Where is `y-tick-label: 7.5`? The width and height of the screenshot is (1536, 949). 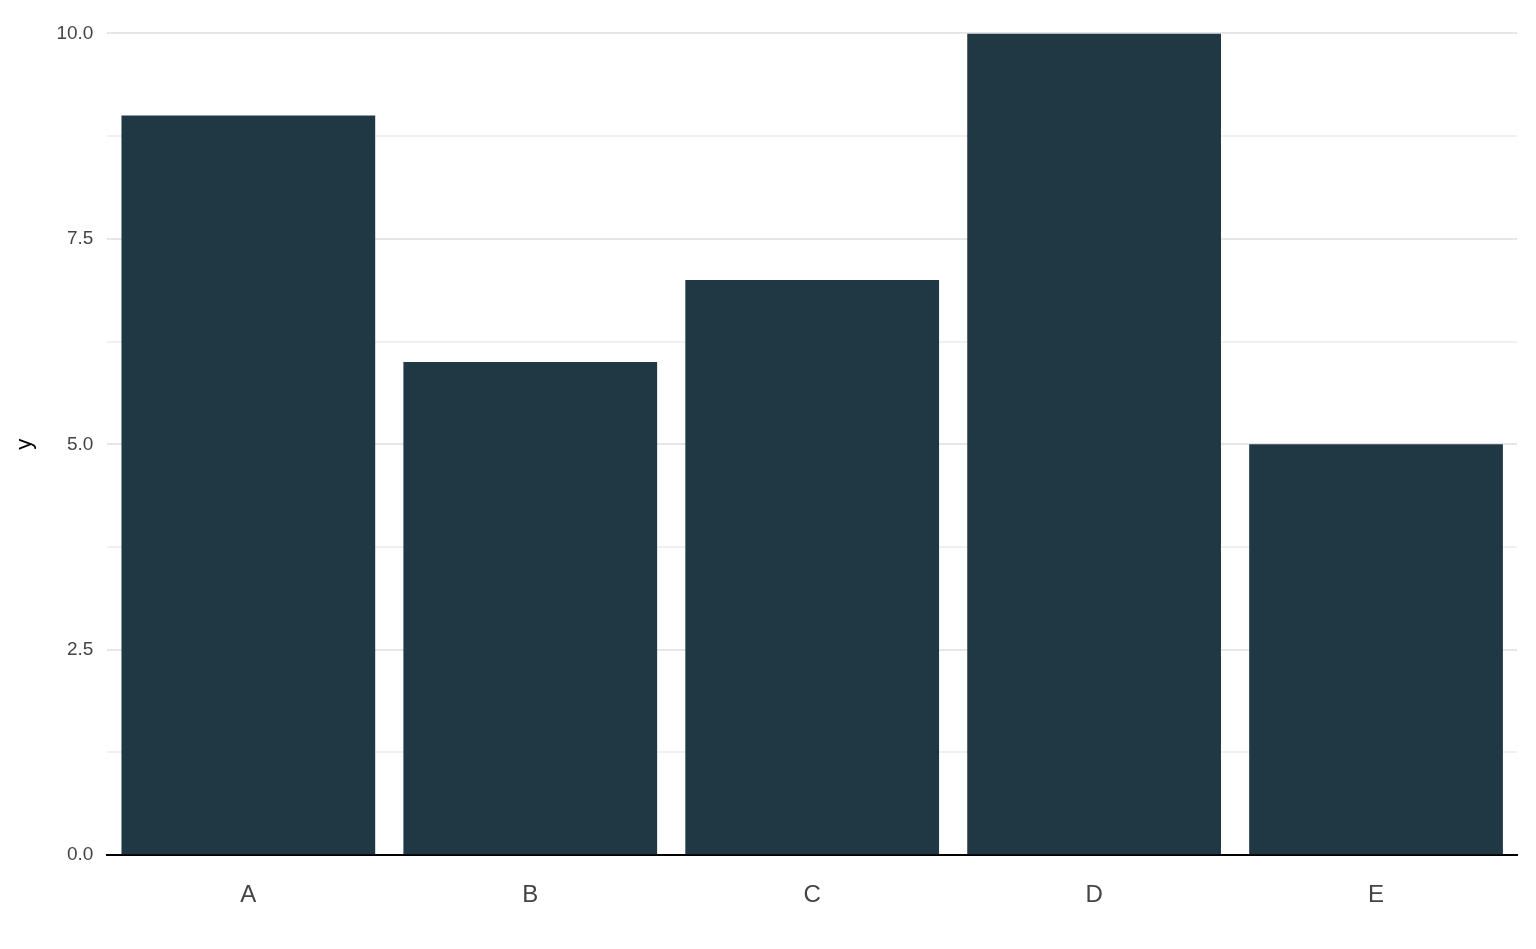
y-tick-label: 7.5 is located at coordinates (80, 238).